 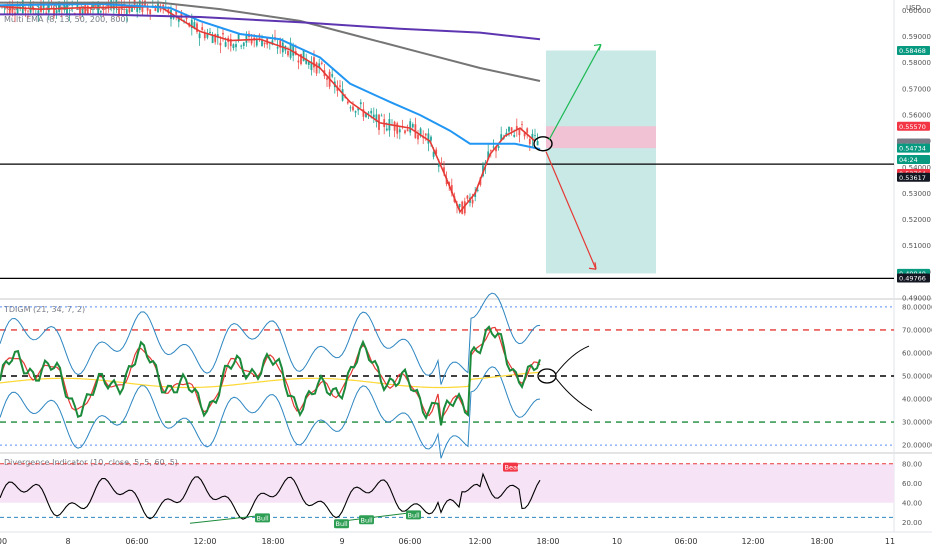 What do you see at coordinates (597, 47) in the screenshot?
I see `bullish-arrow-head` at bounding box center [597, 47].